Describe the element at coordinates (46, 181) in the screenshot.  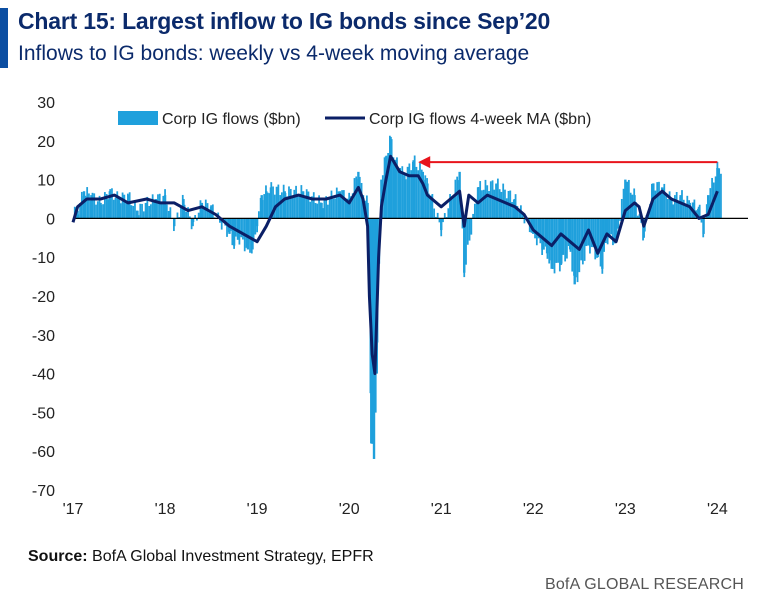
I see `y-tick-label: 10` at that location.